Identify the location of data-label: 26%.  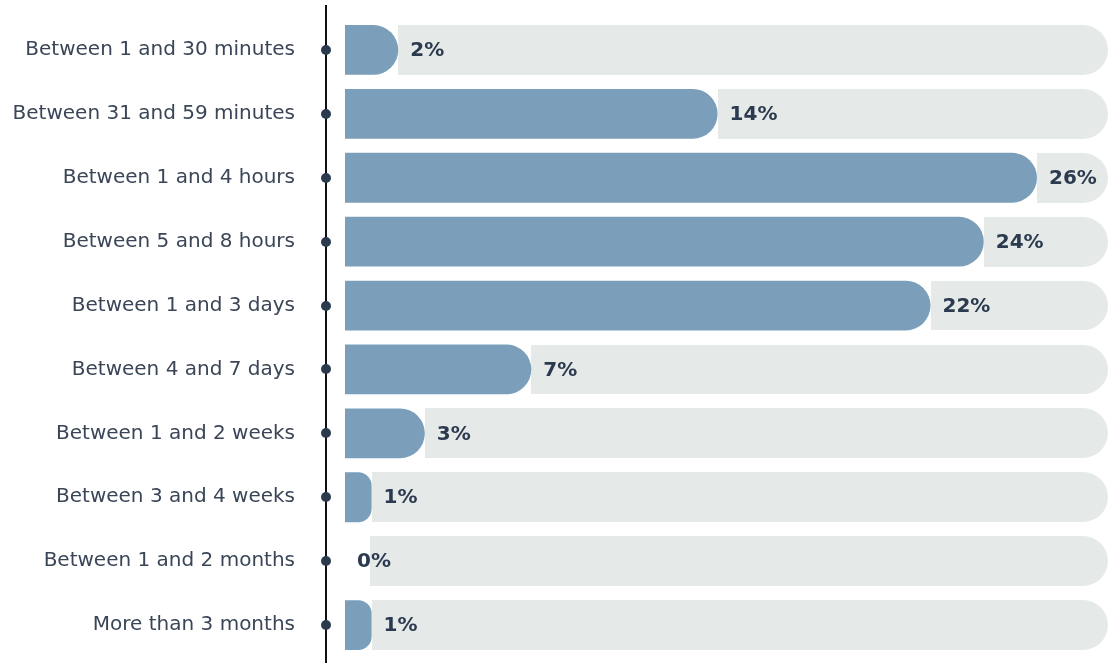
(1073, 176).